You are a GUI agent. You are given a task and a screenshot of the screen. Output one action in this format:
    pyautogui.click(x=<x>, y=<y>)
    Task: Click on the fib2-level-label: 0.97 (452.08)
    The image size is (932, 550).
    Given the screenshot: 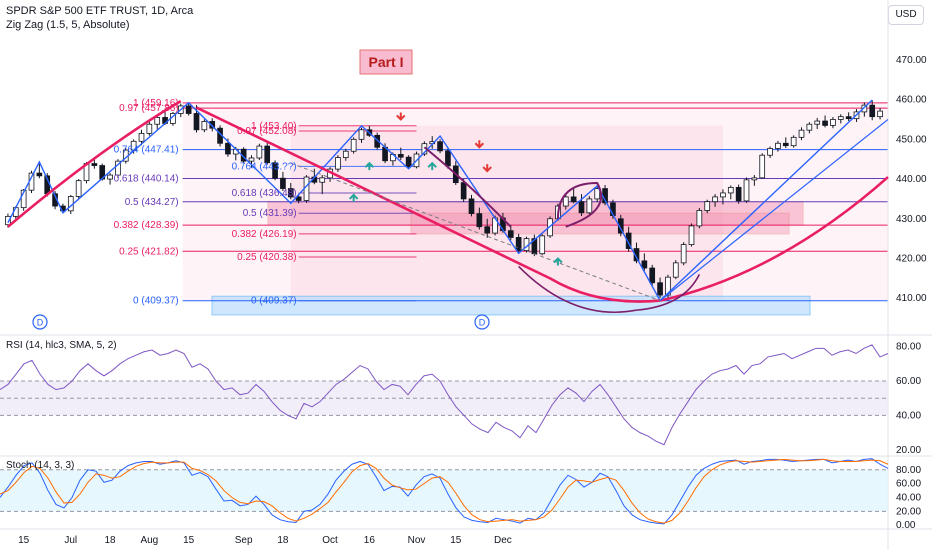 What is the action you would take?
    pyautogui.click(x=267, y=131)
    